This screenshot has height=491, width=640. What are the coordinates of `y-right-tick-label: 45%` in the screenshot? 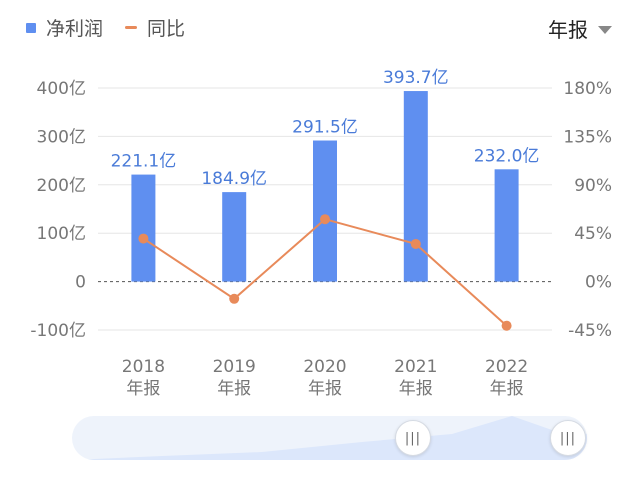 It's located at (593, 234).